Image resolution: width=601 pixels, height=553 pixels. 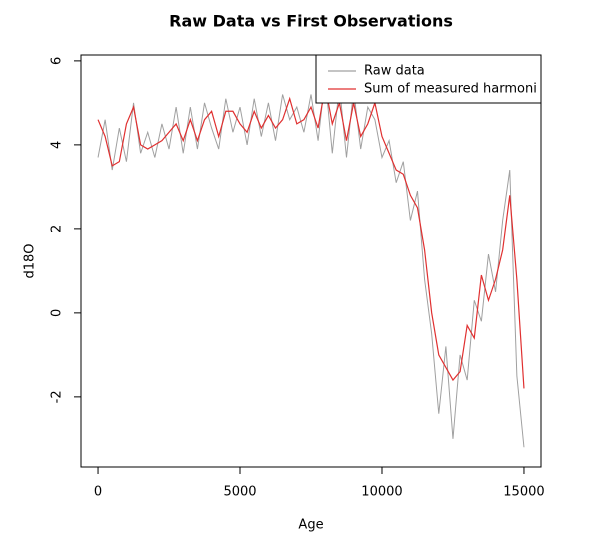 What do you see at coordinates (394, 71) in the screenshot?
I see `legend-label: Raw data` at bounding box center [394, 71].